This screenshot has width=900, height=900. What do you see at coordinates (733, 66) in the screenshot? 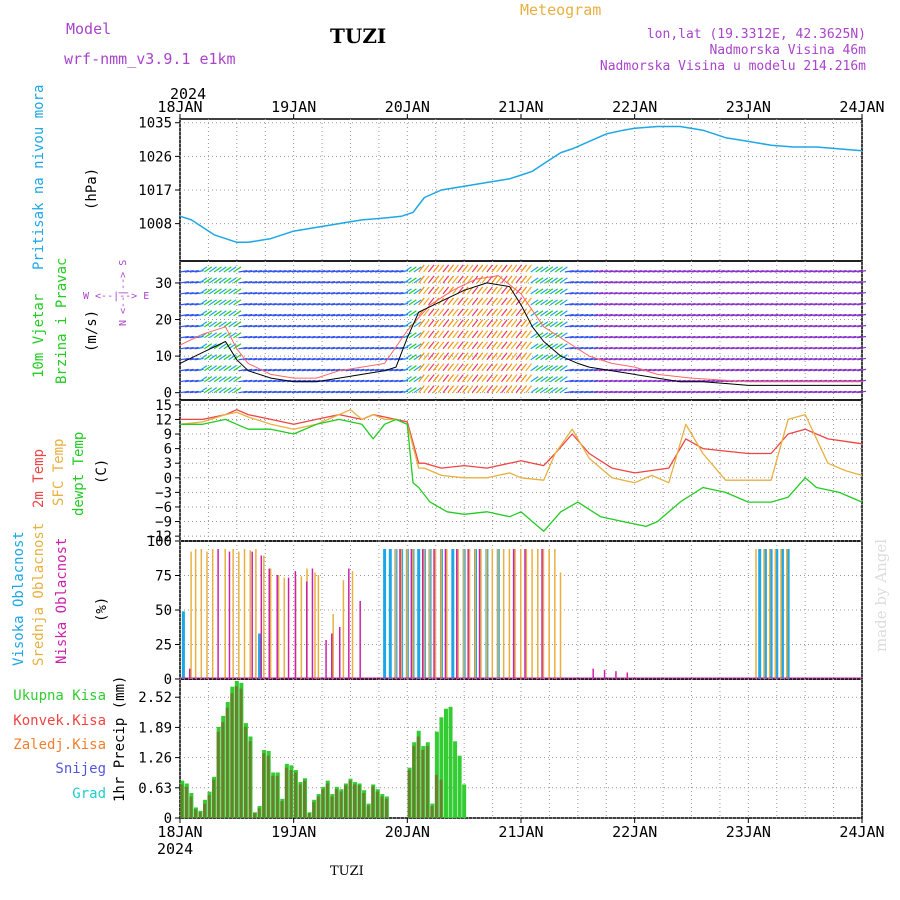
I see `model-altitude-label: Nadmorska Visina u modelu 214.216m` at bounding box center [733, 66].